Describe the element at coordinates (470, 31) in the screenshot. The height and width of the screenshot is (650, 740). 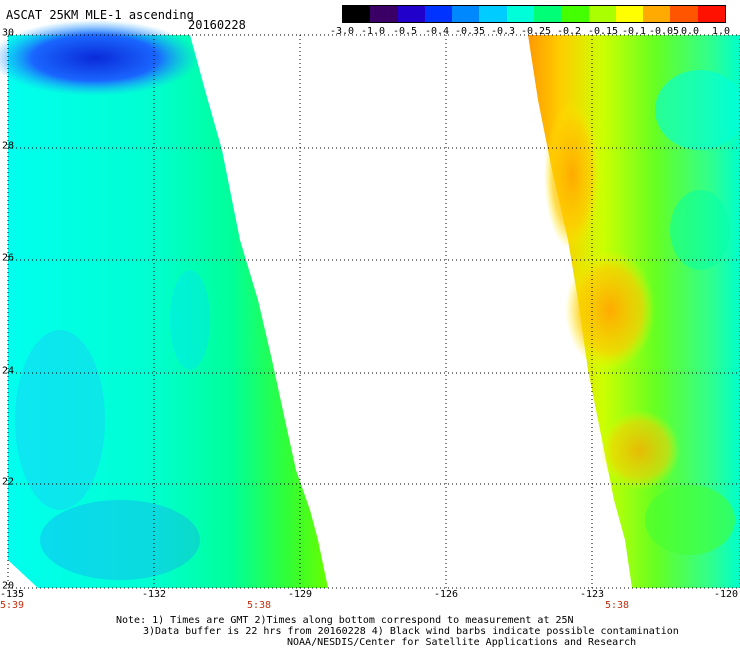
I see `colorbar-label: -0.35` at that location.